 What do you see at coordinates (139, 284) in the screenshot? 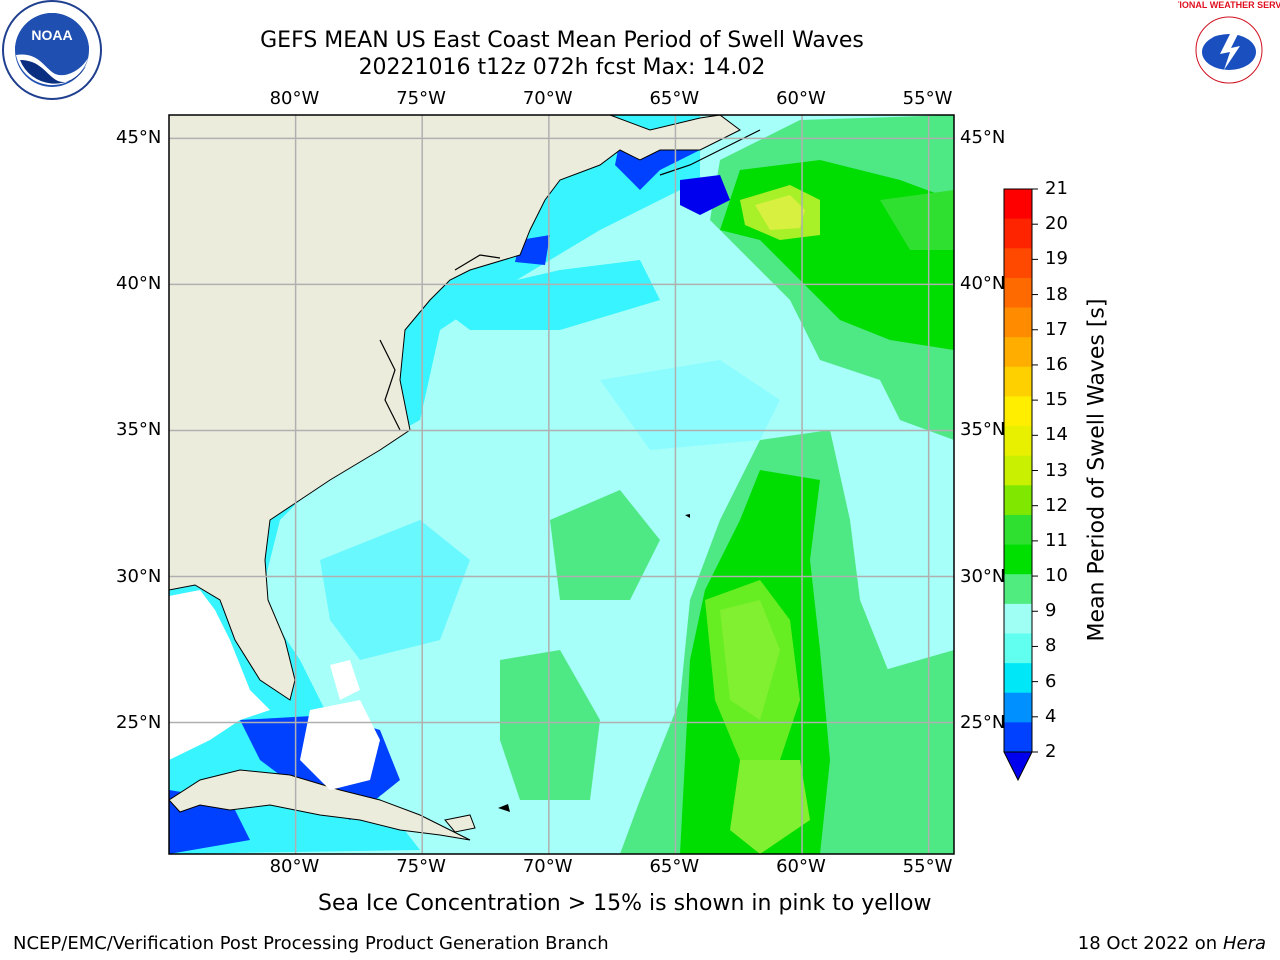
I see `latitude-label-left: 40°N` at bounding box center [139, 284].